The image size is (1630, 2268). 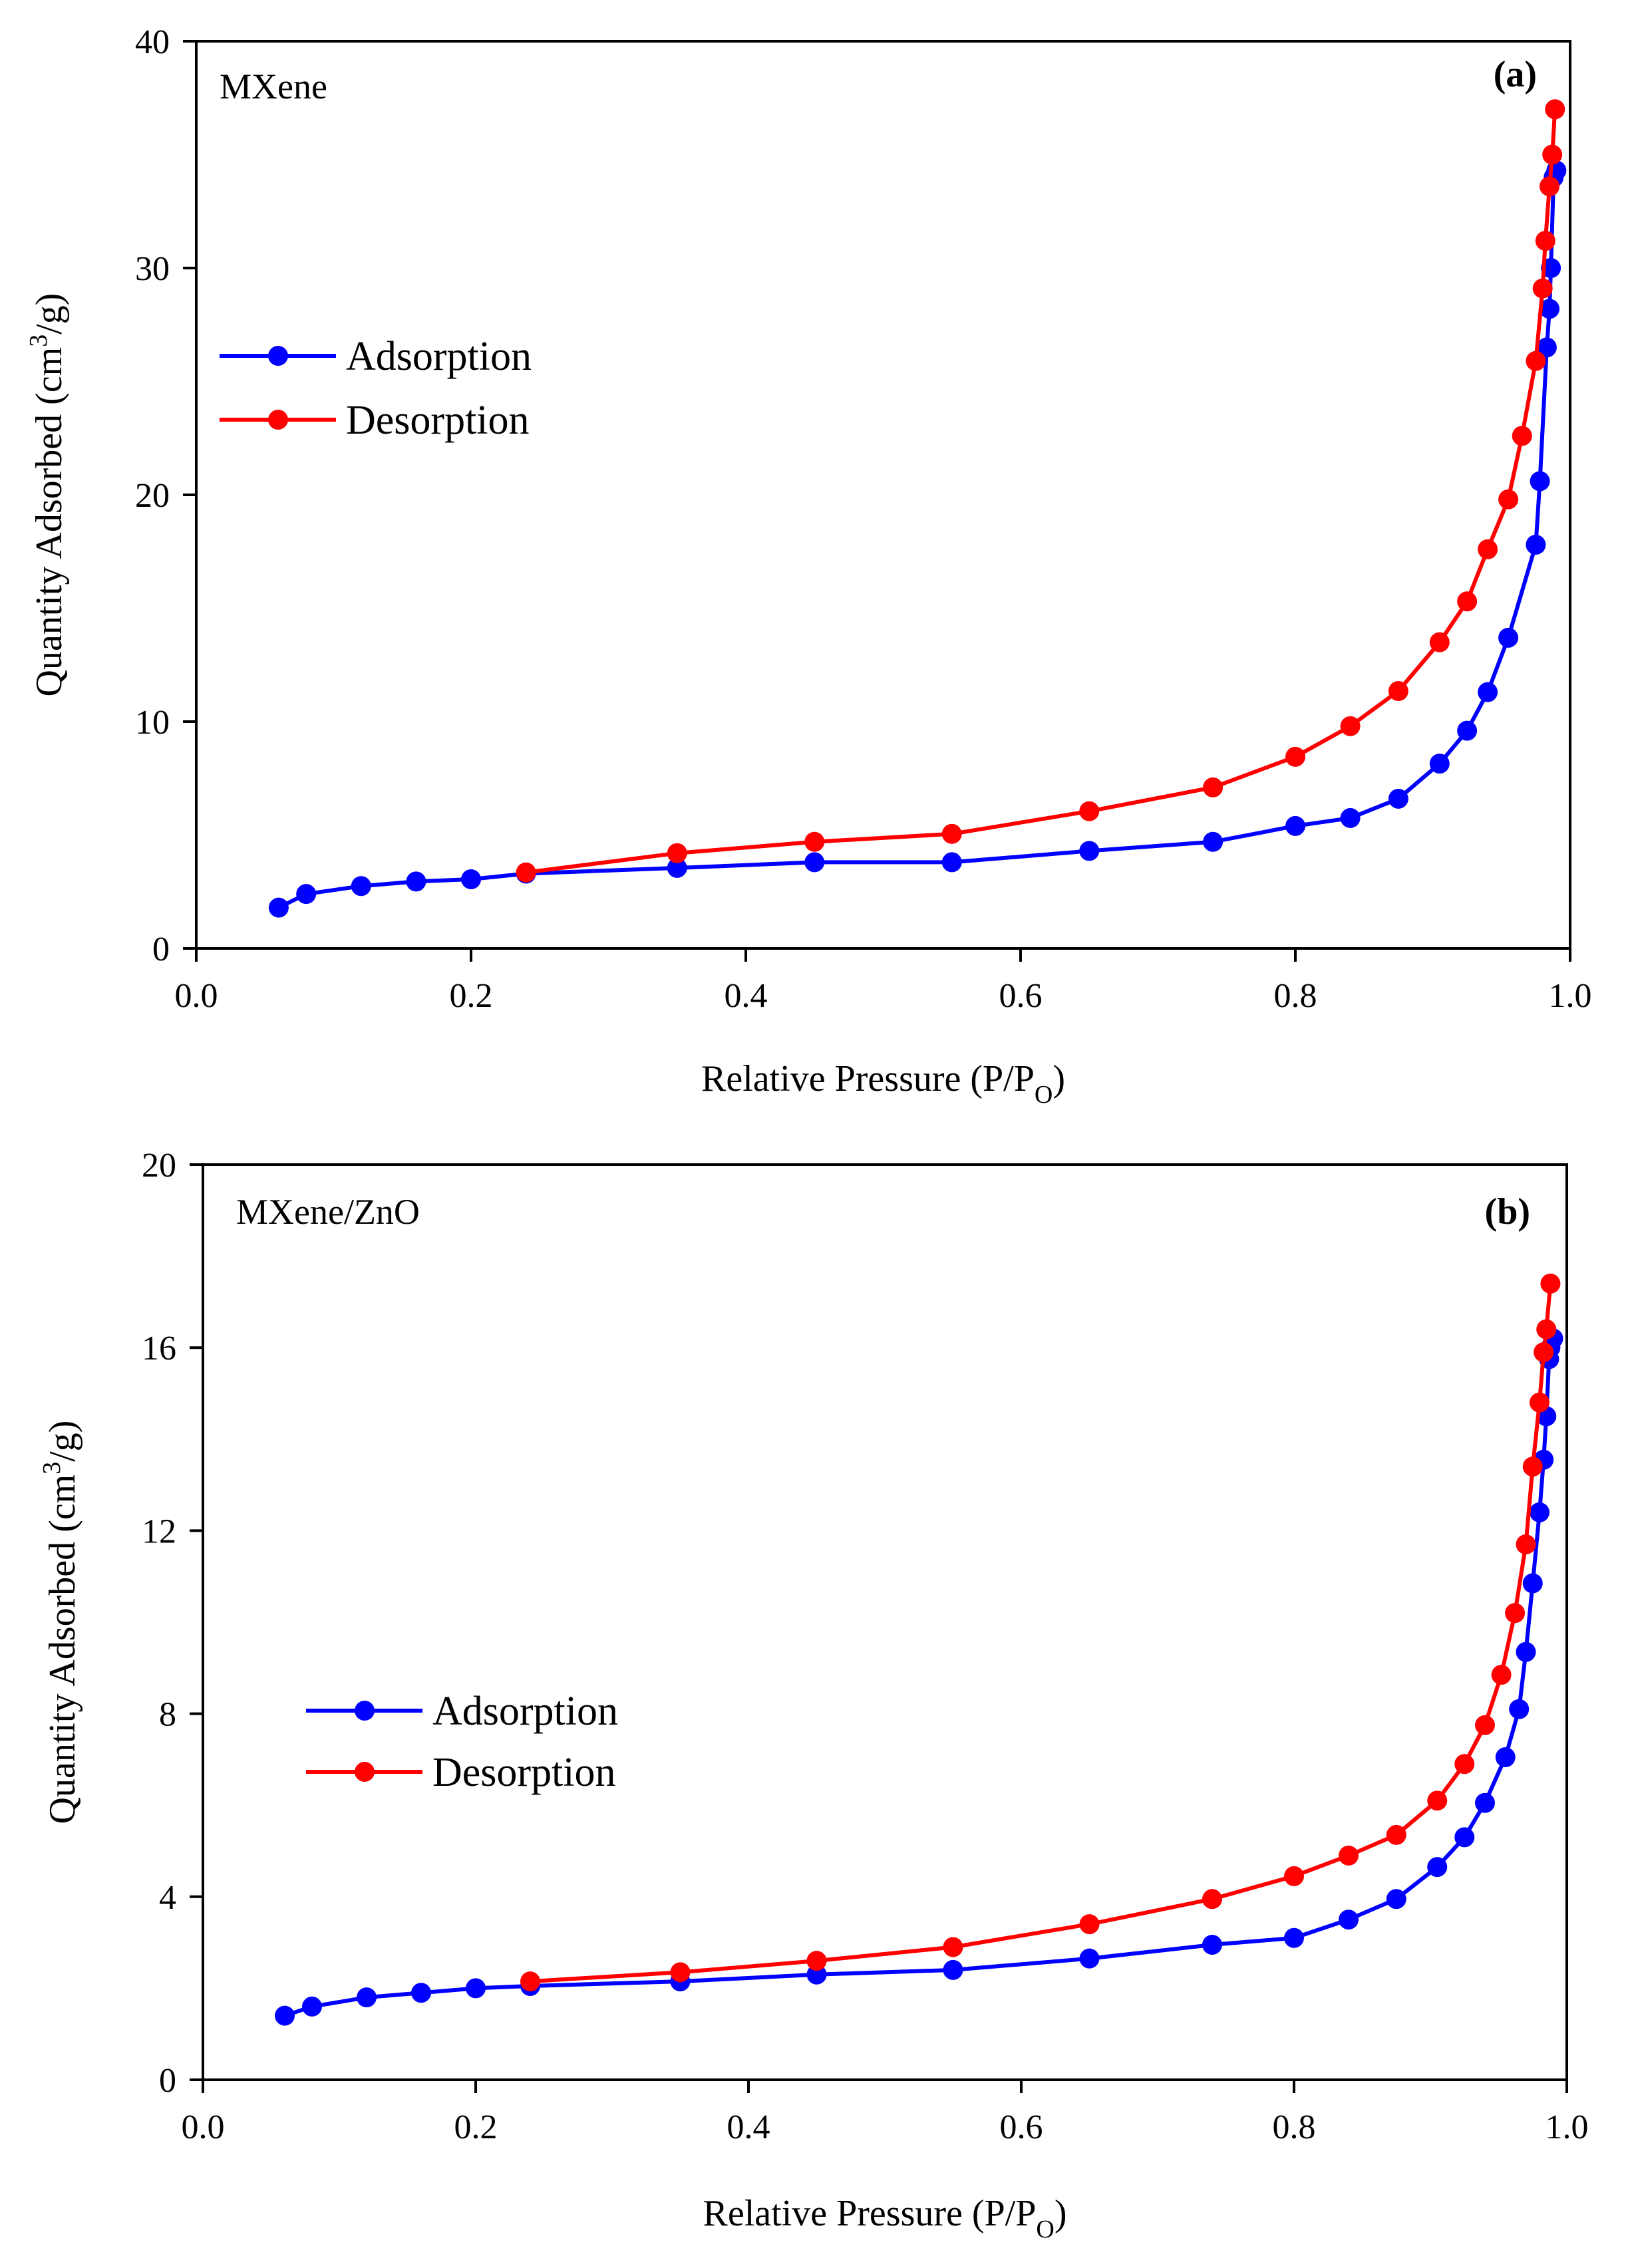 I want to click on sample-label: MXene/ZnO, so click(x=328, y=1212).